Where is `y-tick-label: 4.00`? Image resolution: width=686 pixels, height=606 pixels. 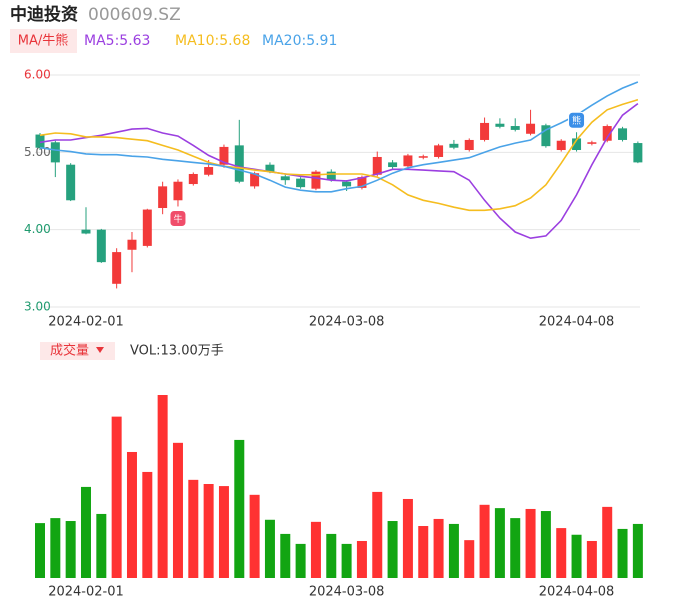
y-tick-label: 4.00 is located at coordinates (37, 229).